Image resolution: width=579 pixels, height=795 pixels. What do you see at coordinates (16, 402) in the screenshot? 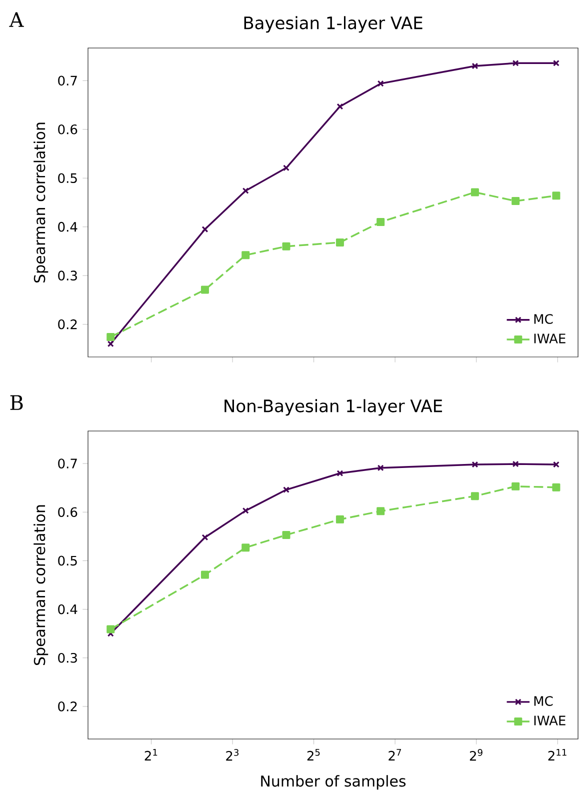
I see `text: B` at bounding box center [16, 402].